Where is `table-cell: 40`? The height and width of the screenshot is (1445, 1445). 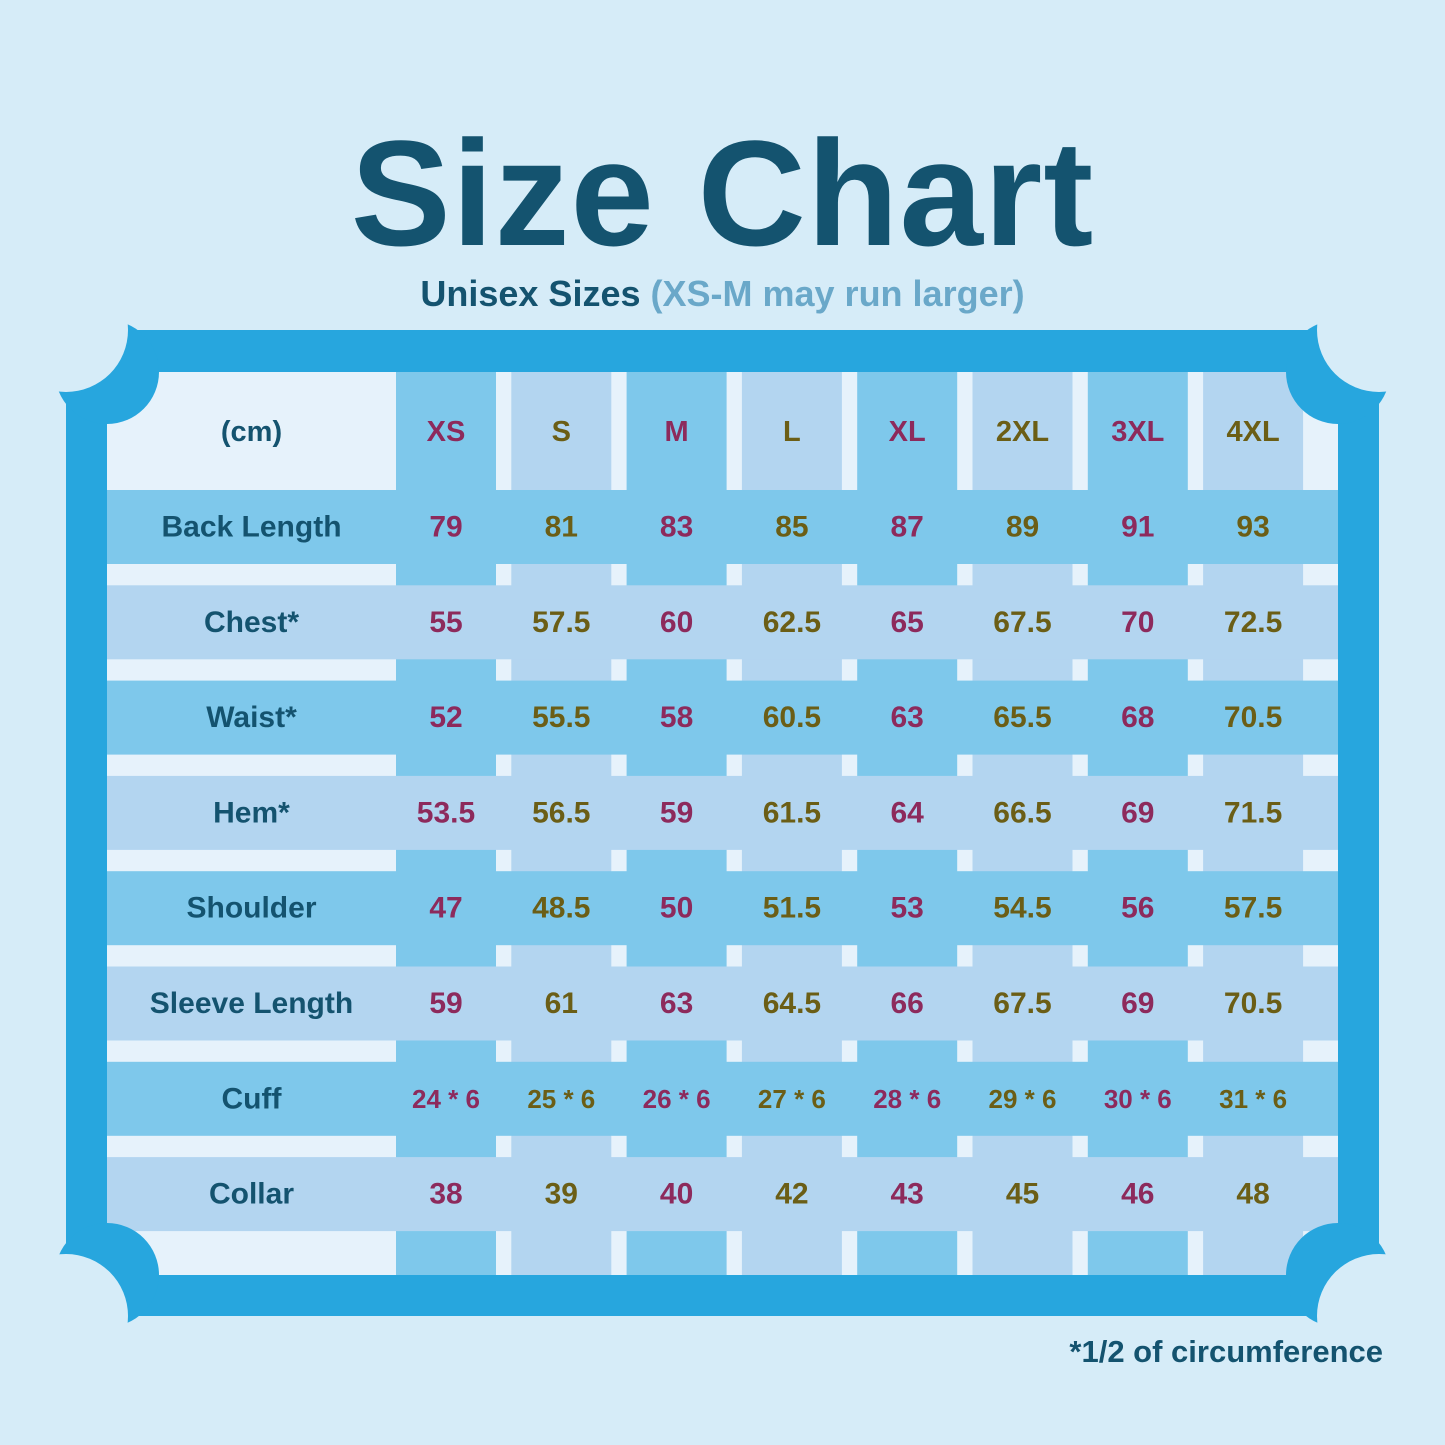
table-cell: 40 is located at coordinates (676, 1194).